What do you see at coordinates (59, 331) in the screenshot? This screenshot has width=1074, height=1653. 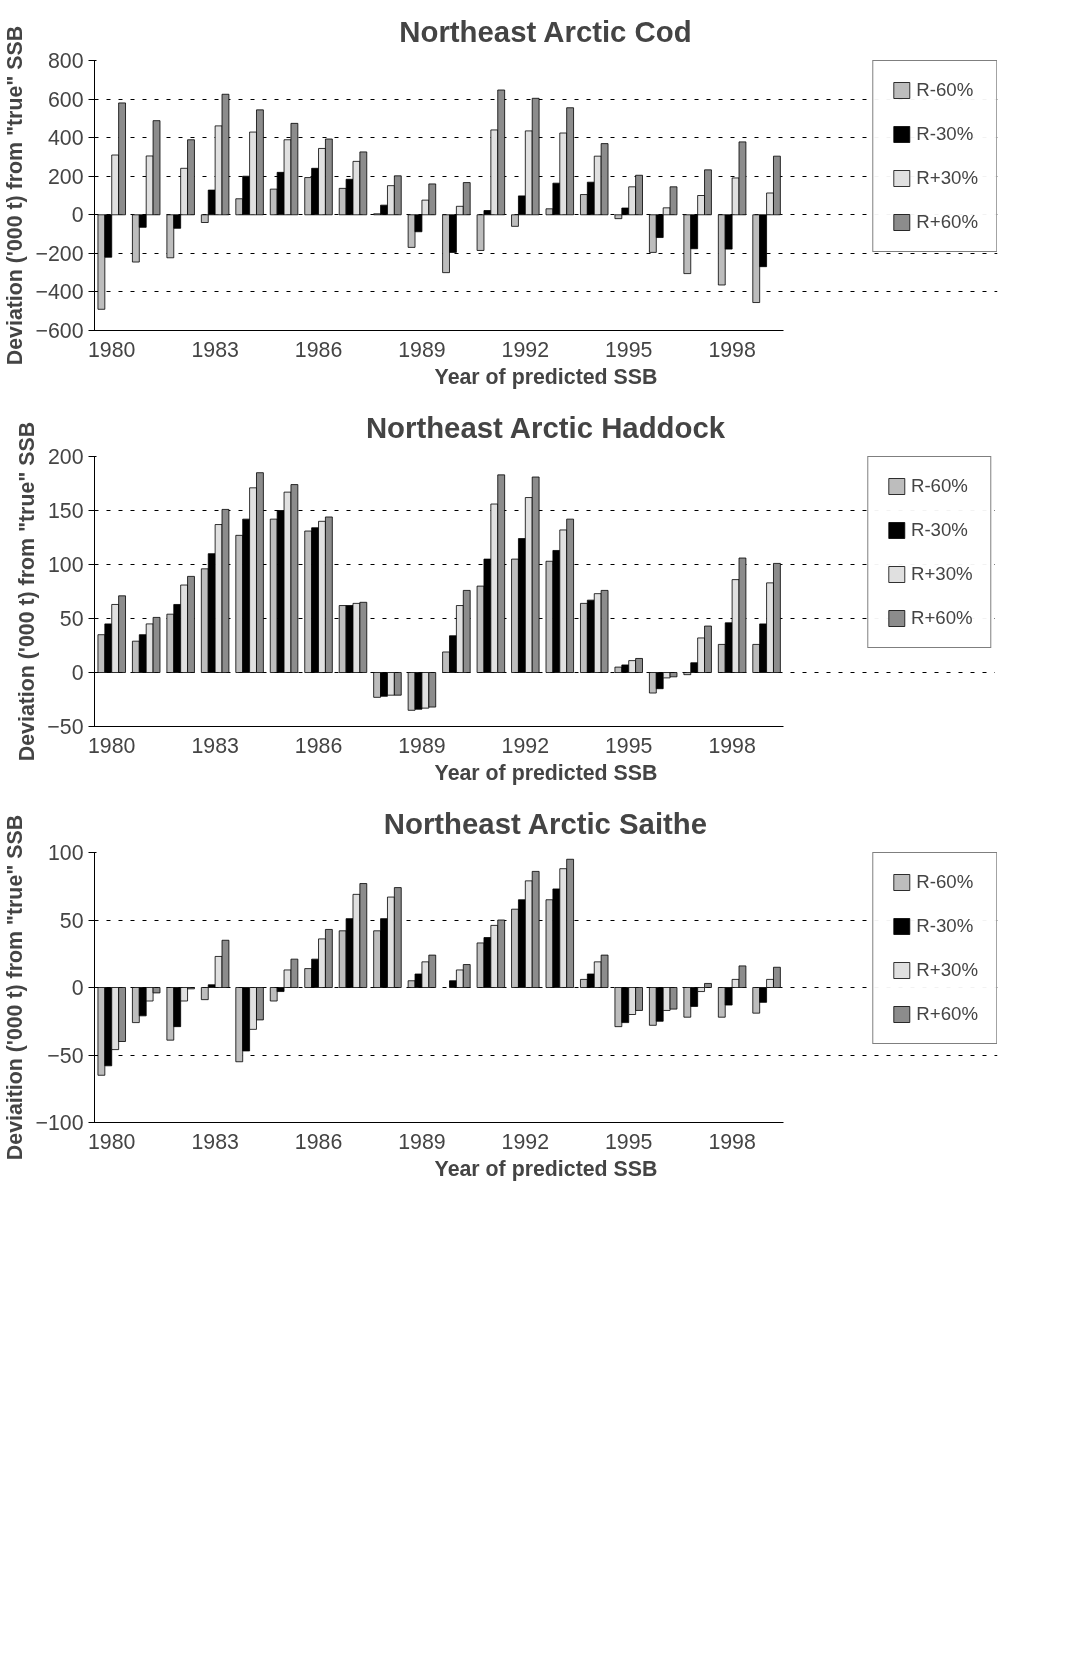 I see `y-tick-label: −600` at bounding box center [59, 331].